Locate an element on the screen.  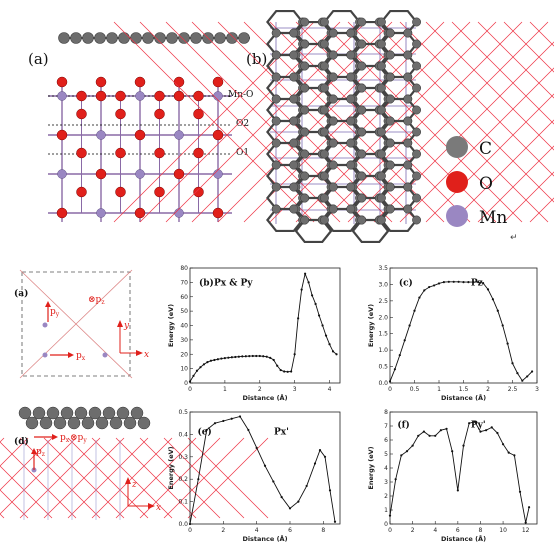
y-tick-label: 0.0 is located at coordinates (183, 524).